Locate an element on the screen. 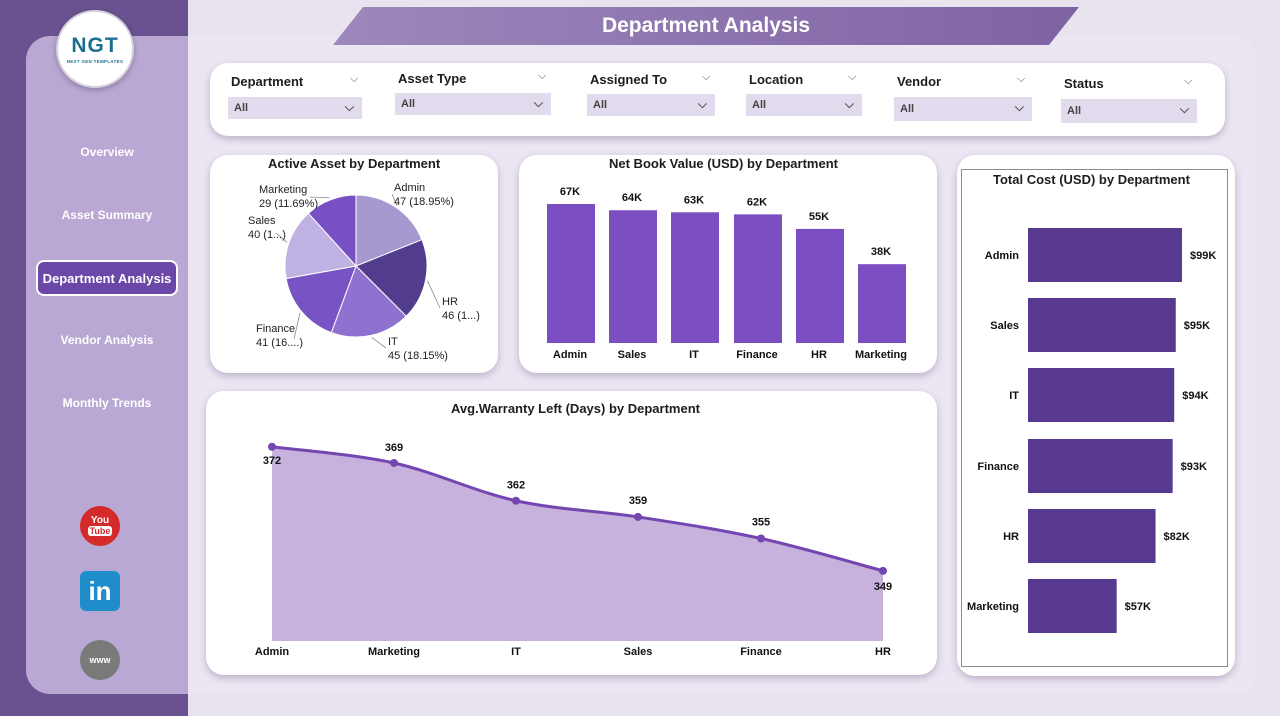 Image resolution: width=1280 pixels, height=716 pixels. cost-bar-it is located at coordinates (1101, 395).